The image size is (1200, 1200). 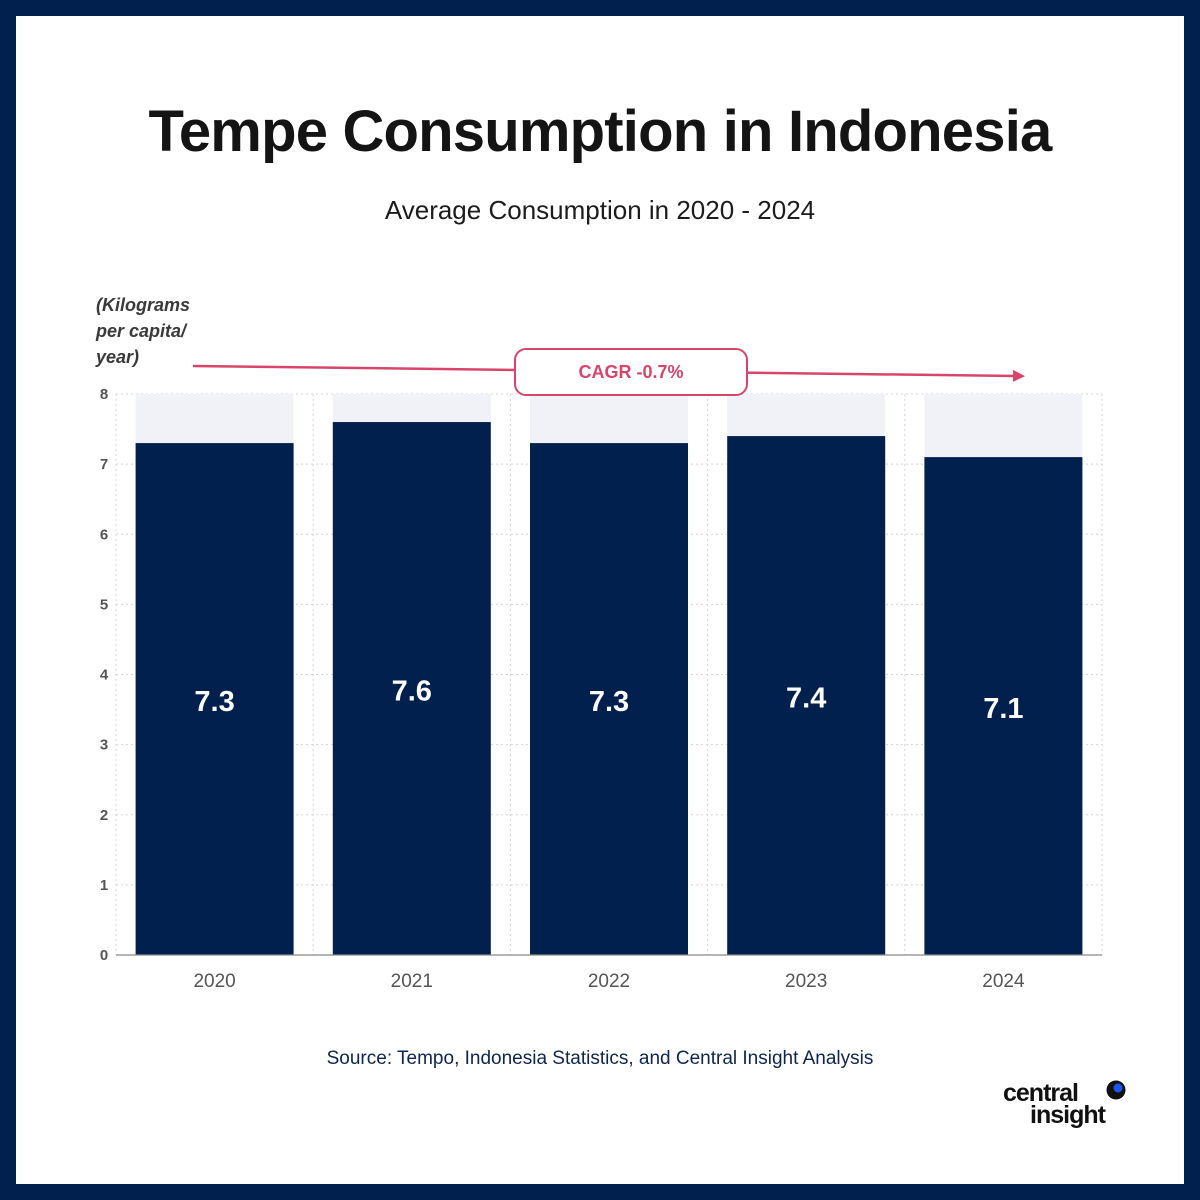 I want to click on x-tick-label: 2024, so click(x=1003, y=981).